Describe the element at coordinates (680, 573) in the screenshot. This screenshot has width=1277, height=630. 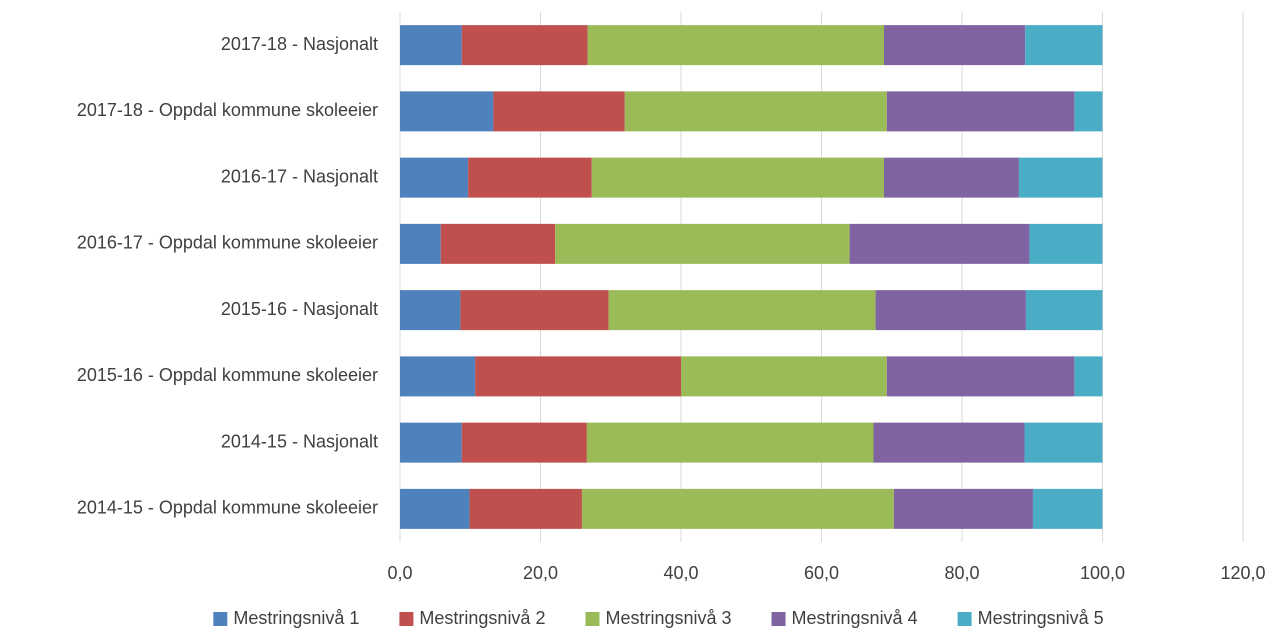
I see `x-tick-label: 40,0` at that location.